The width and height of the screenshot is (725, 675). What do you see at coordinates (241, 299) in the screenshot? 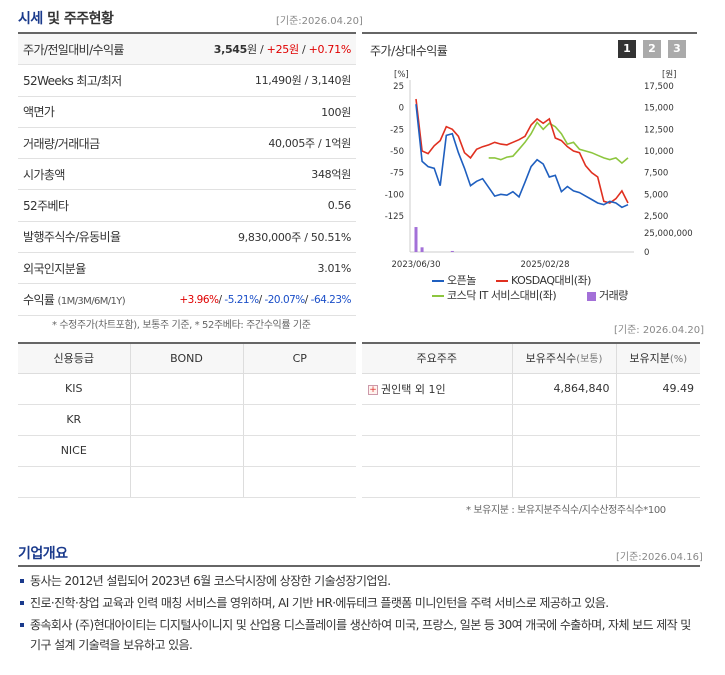
I see `return-3m: -5.21%` at bounding box center [241, 299].